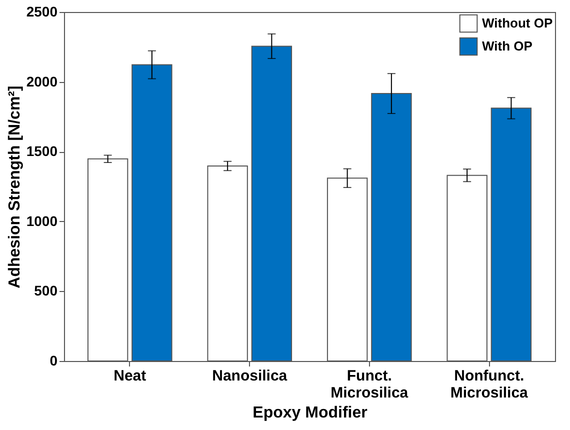  Describe the element at coordinates (310, 413) in the screenshot. I see `x-axis-title: Epoxy Modifier` at that location.